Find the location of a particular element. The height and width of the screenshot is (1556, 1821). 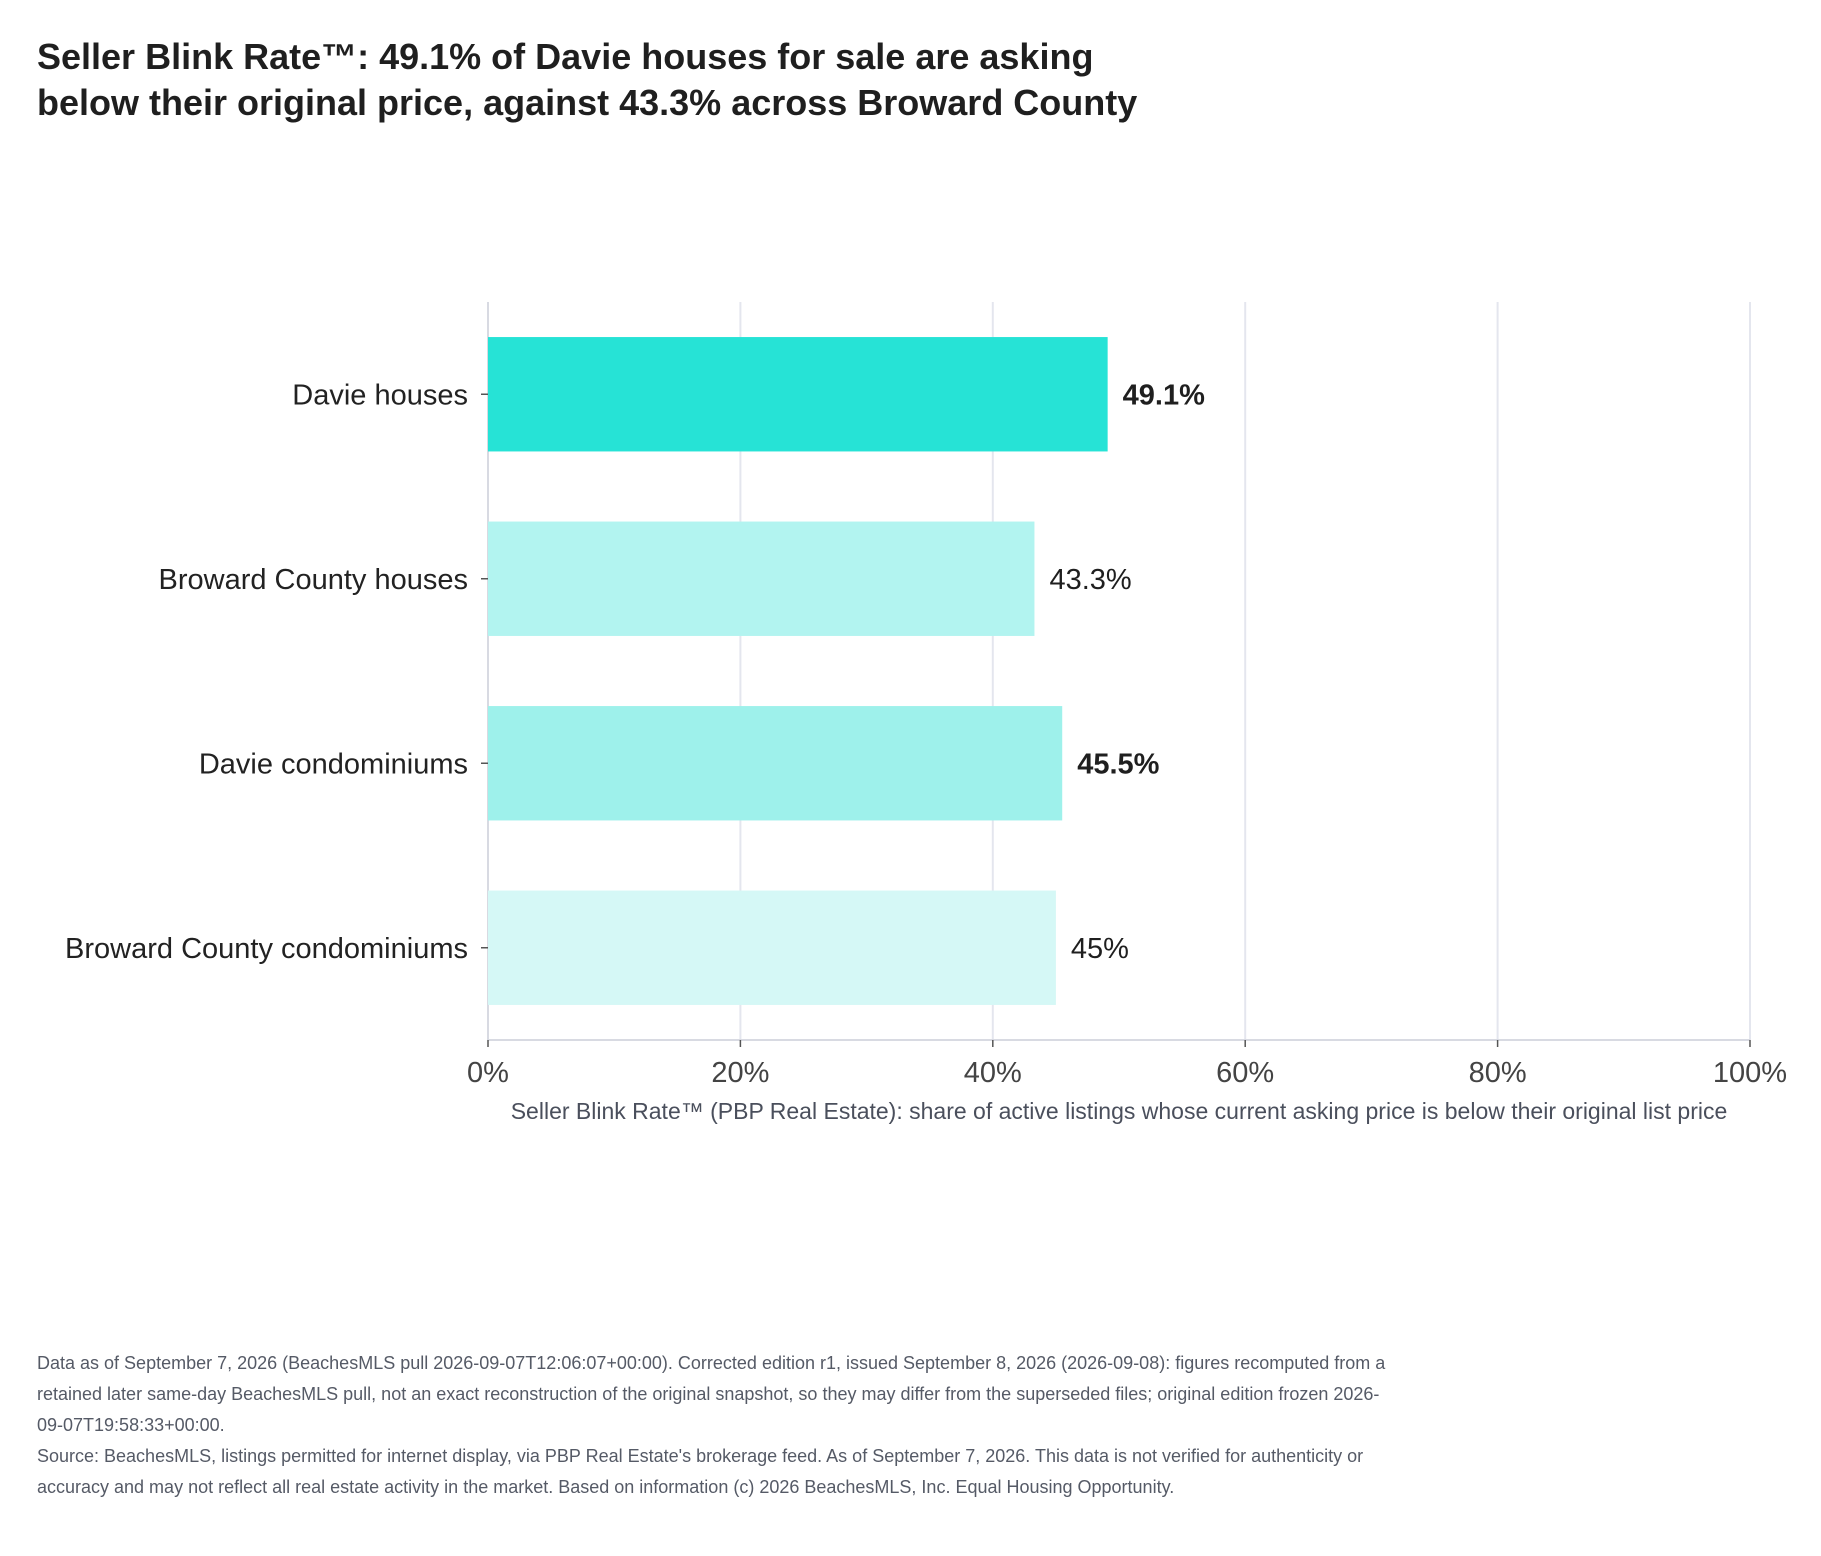

category-label: Broward County condominiums is located at coordinates (266, 949).